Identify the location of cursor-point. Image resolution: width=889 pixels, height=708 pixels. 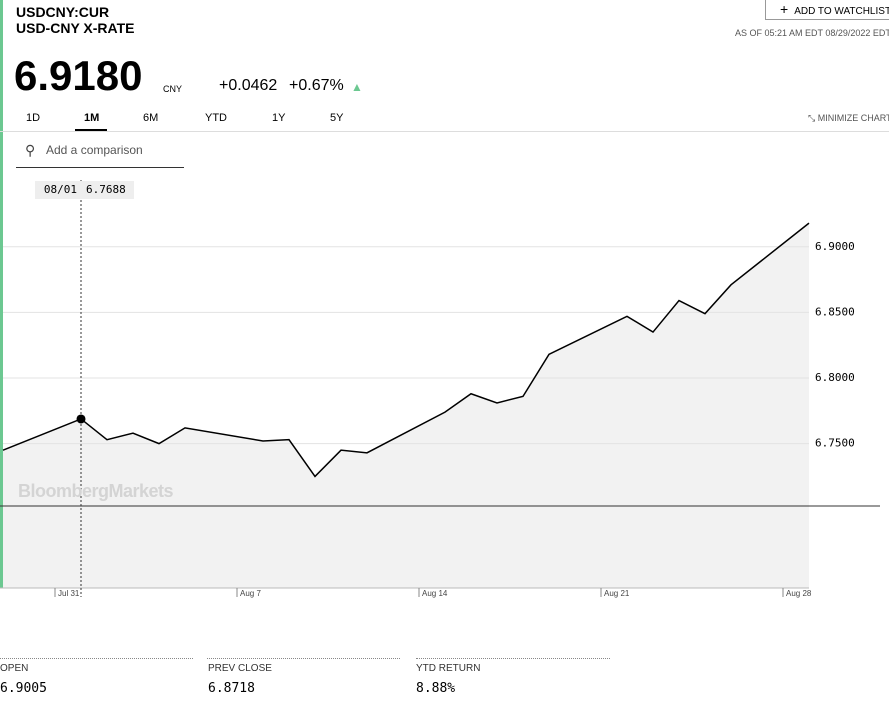
(81, 419).